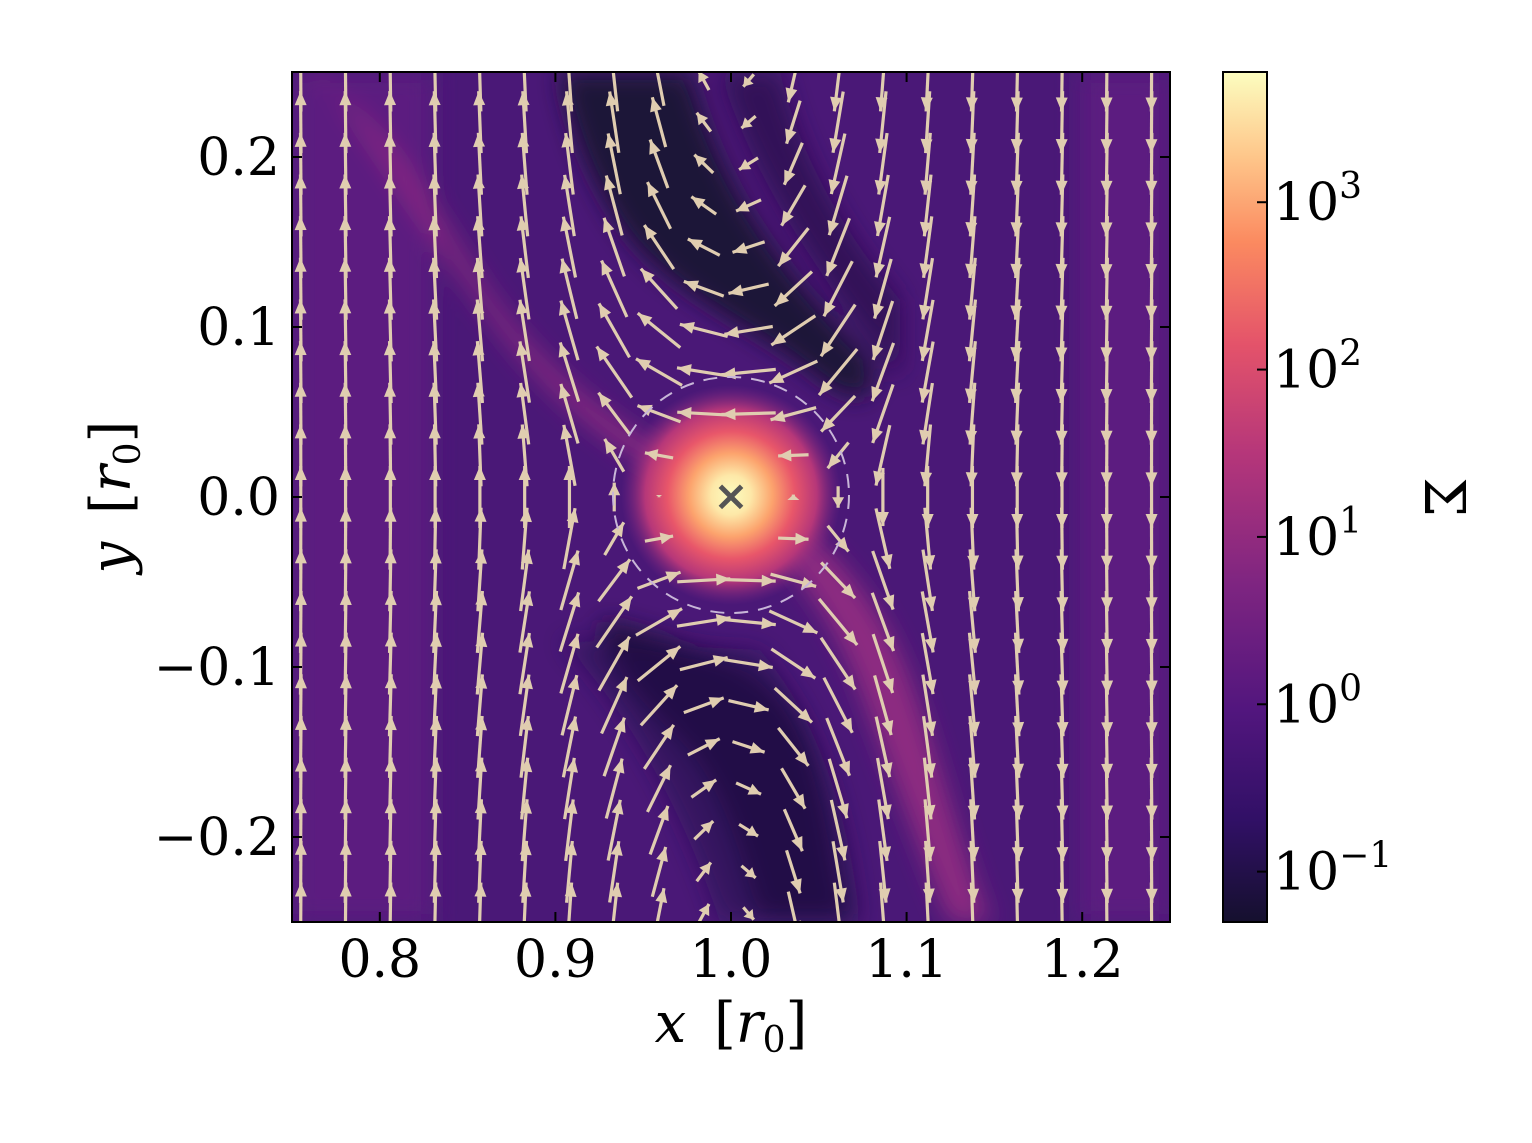  Describe the element at coordinates (1332, 869) in the screenshot. I see `colorbar-tick-label: 10⁻¹` at that location.